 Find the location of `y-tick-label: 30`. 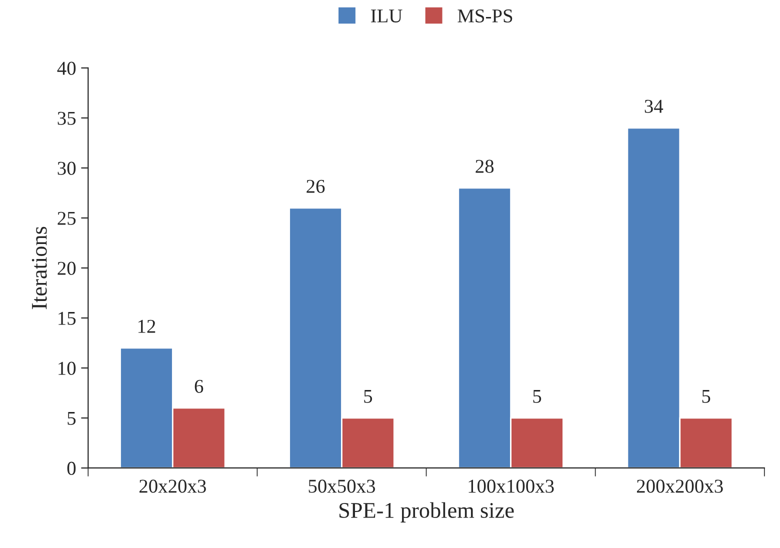

y-tick-label: 30 is located at coordinates (67, 168).